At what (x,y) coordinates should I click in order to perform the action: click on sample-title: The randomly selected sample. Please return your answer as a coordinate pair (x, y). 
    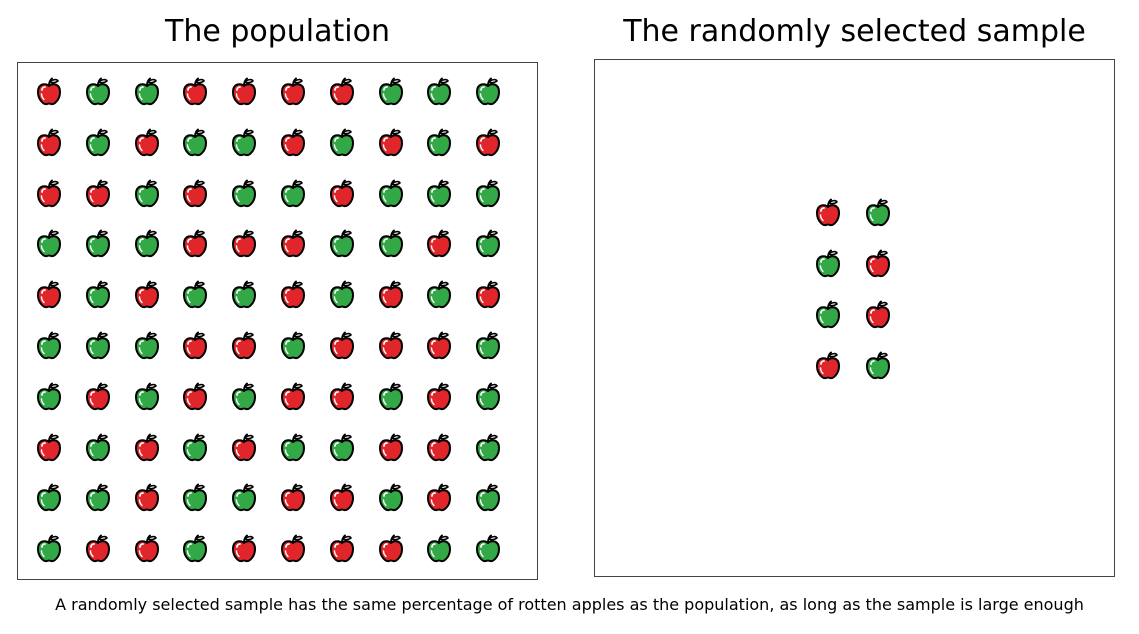
    Looking at the image, I should click on (854, 31).